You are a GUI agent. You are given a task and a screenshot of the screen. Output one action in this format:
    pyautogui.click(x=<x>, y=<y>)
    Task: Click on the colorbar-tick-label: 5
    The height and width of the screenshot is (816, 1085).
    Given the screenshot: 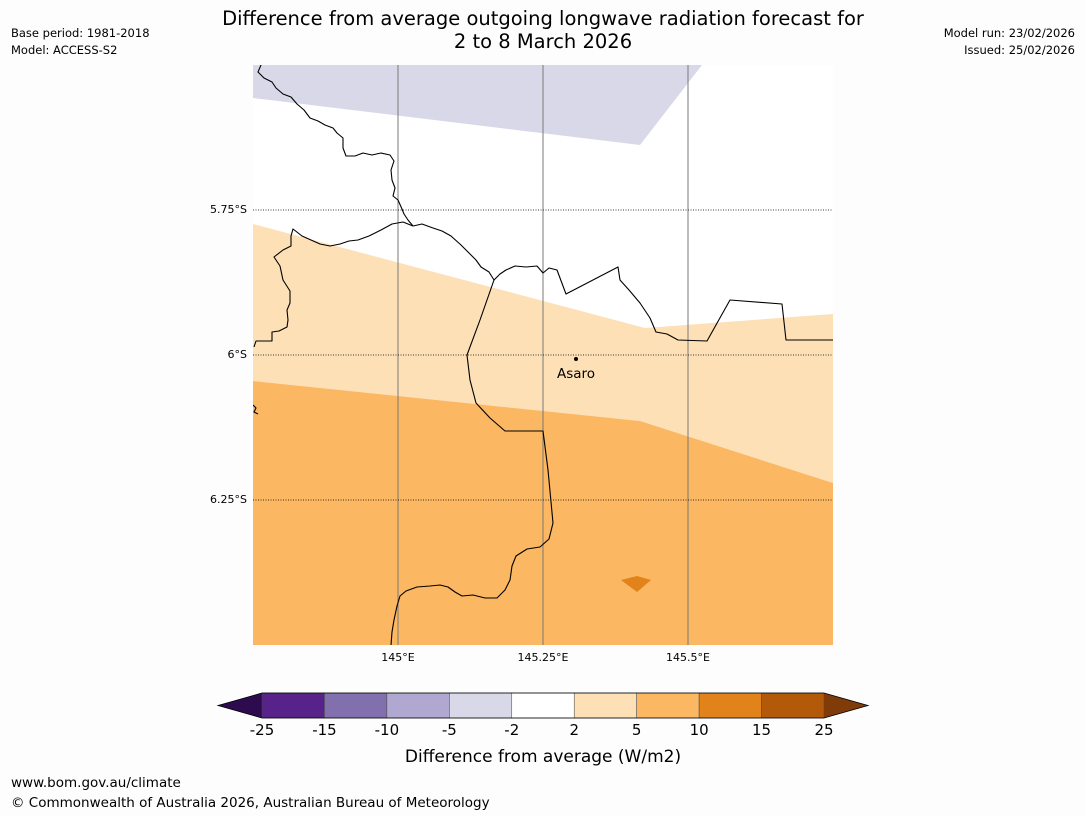 What is the action you would take?
    pyautogui.click(x=637, y=730)
    